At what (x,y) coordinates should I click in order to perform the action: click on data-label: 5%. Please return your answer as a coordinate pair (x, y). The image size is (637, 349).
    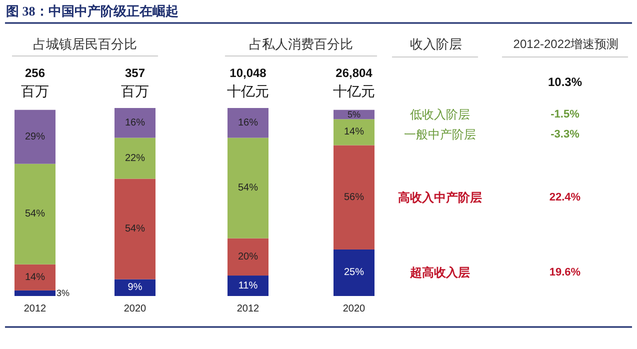
    Looking at the image, I should click on (354, 115).